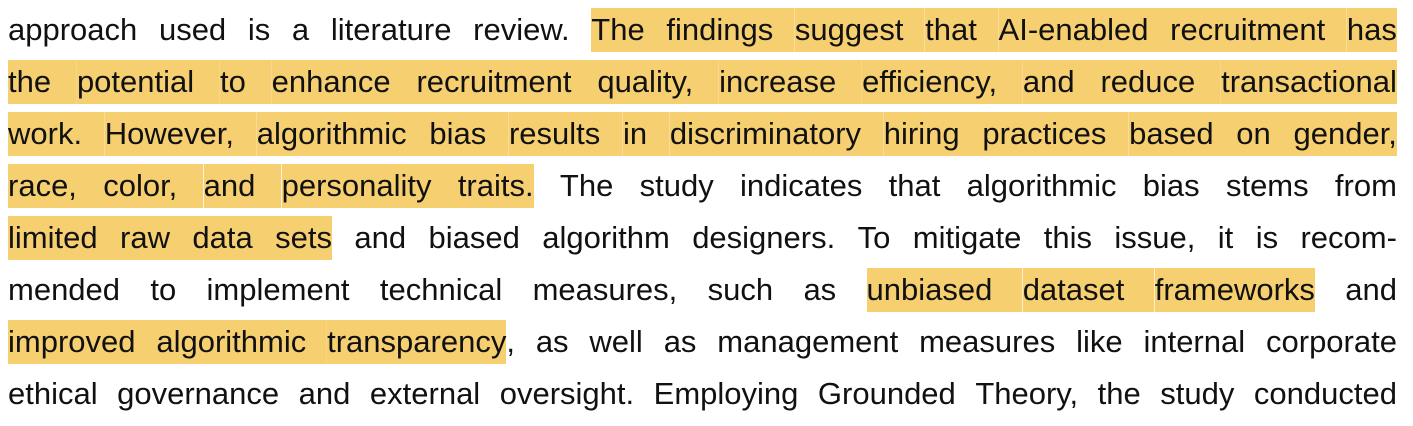 The width and height of the screenshot is (1413, 426). What do you see at coordinates (951, 30) in the screenshot?
I see `highlighted-word: that` at bounding box center [951, 30].